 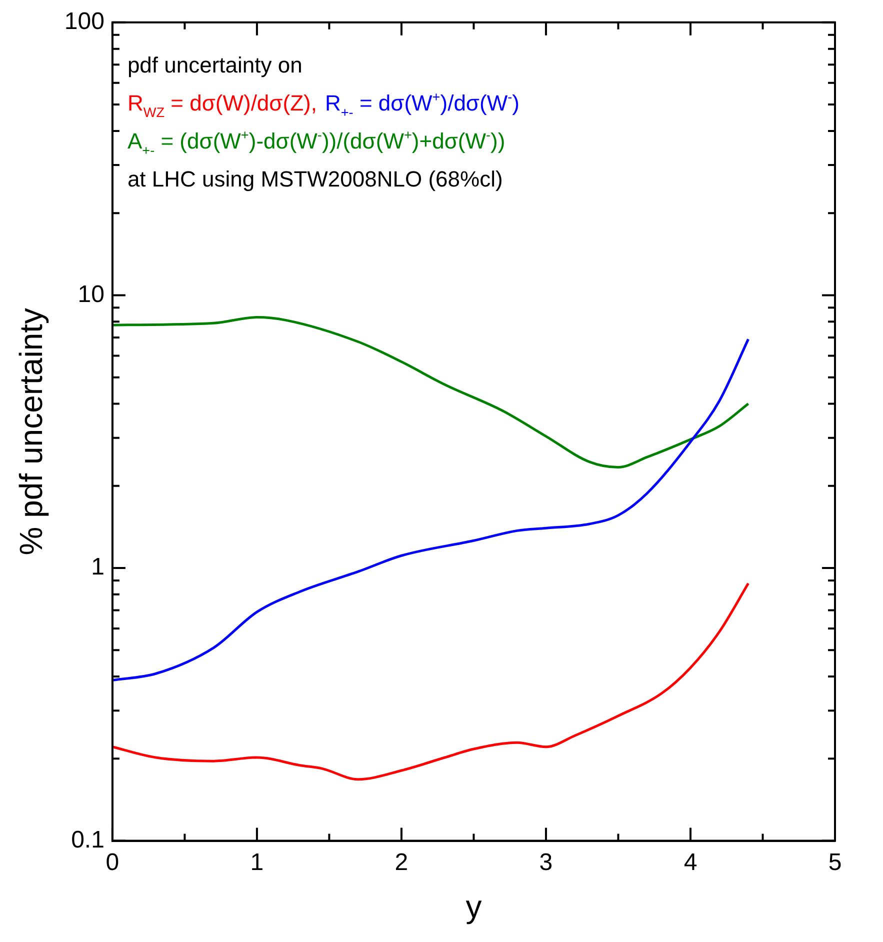 What do you see at coordinates (422, 105) in the screenshot?
I see `text: R+- = dσ(W+)/dσ(W-)` at bounding box center [422, 105].